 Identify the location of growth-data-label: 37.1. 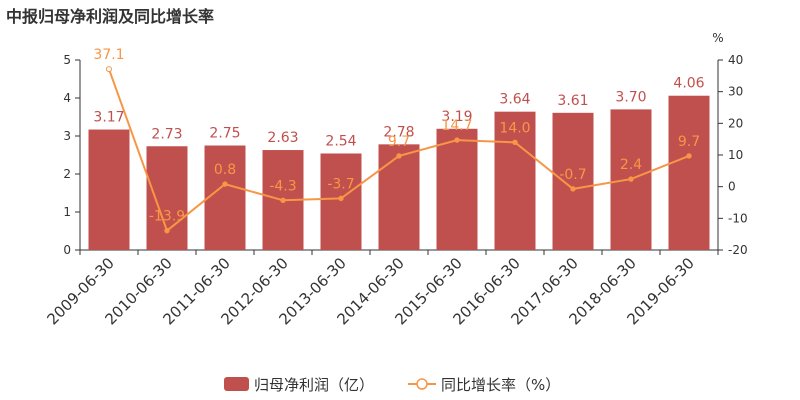
(108, 55).